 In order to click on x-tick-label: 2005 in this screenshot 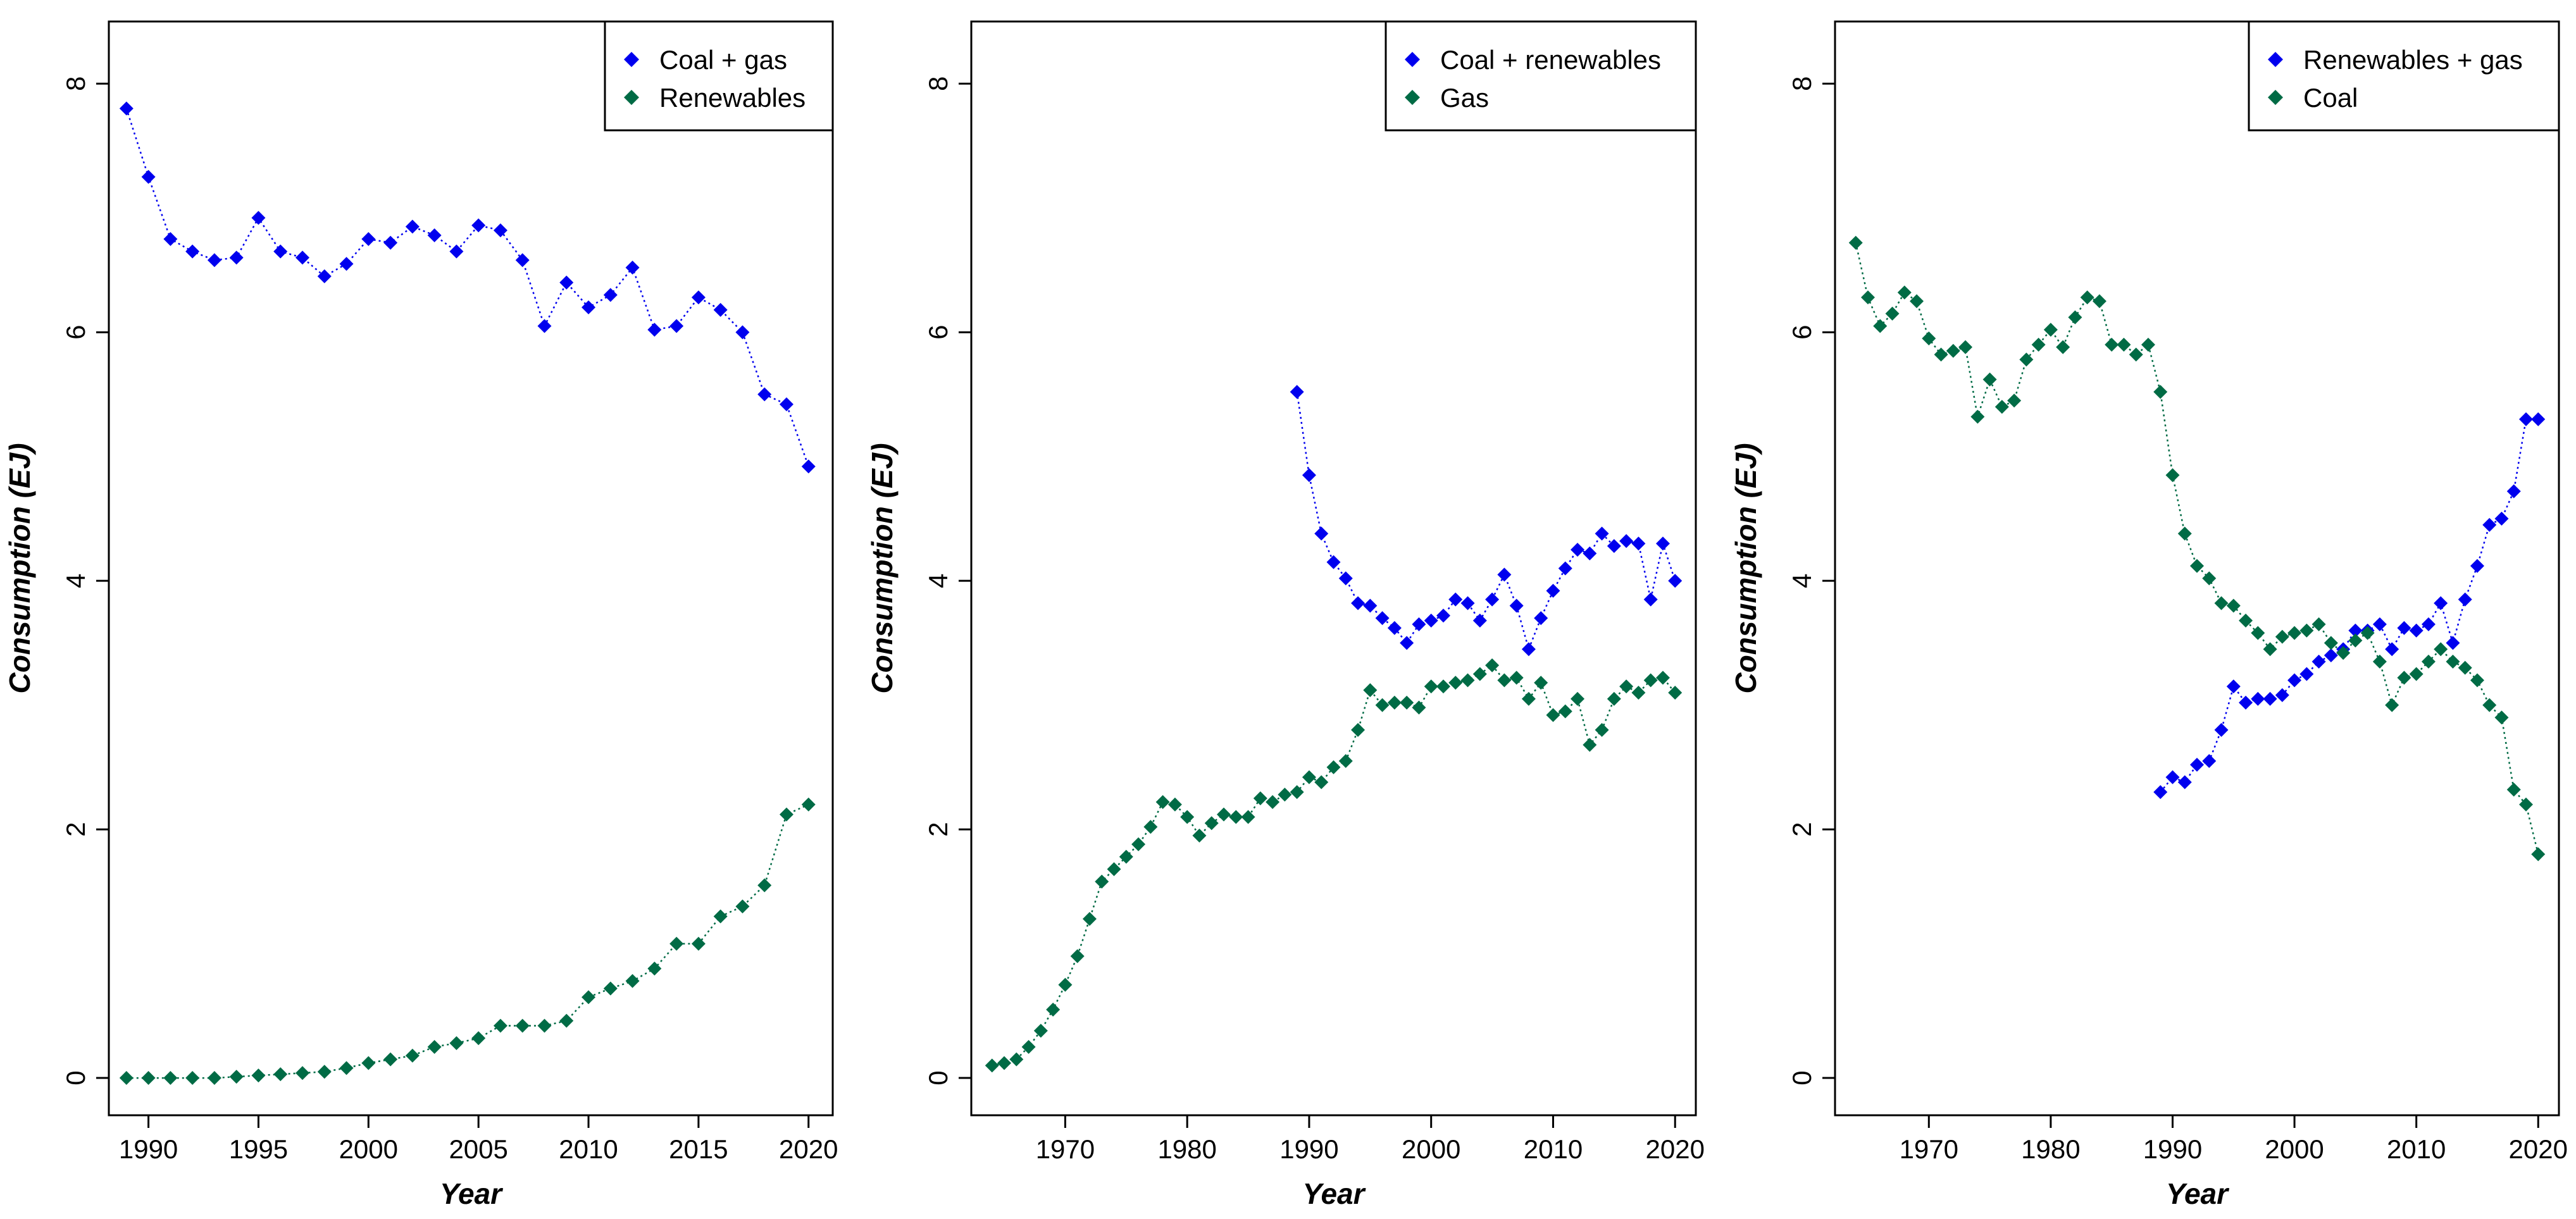, I will do `click(478, 1149)`.